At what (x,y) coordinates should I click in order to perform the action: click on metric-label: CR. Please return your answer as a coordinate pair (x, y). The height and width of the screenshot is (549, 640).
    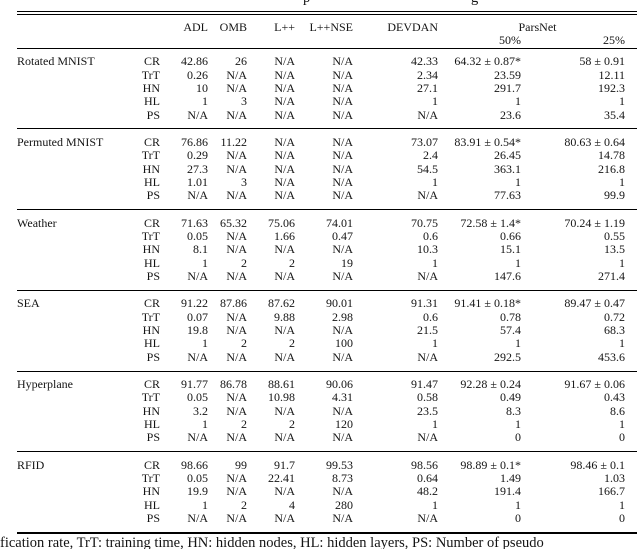
    Looking at the image, I should click on (151, 384).